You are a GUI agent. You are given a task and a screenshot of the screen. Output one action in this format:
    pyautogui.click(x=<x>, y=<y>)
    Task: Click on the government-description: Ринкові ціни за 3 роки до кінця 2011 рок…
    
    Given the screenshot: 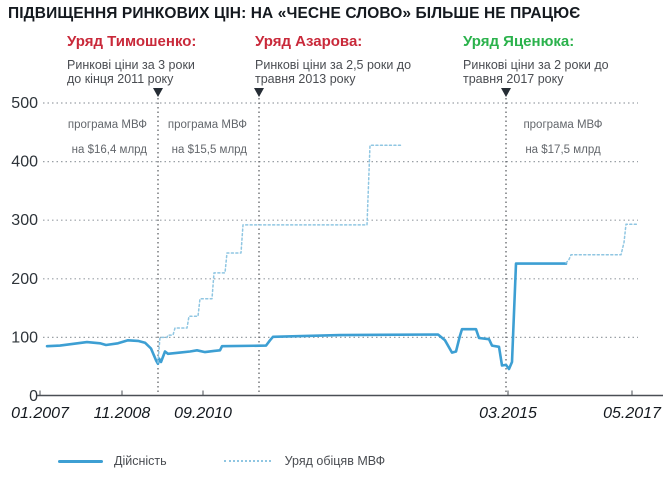 What is the action you would take?
    pyautogui.click(x=131, y=72)
    